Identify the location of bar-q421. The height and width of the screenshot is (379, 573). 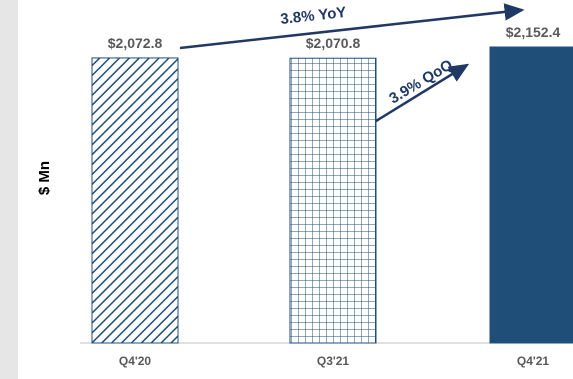
(531, 195).